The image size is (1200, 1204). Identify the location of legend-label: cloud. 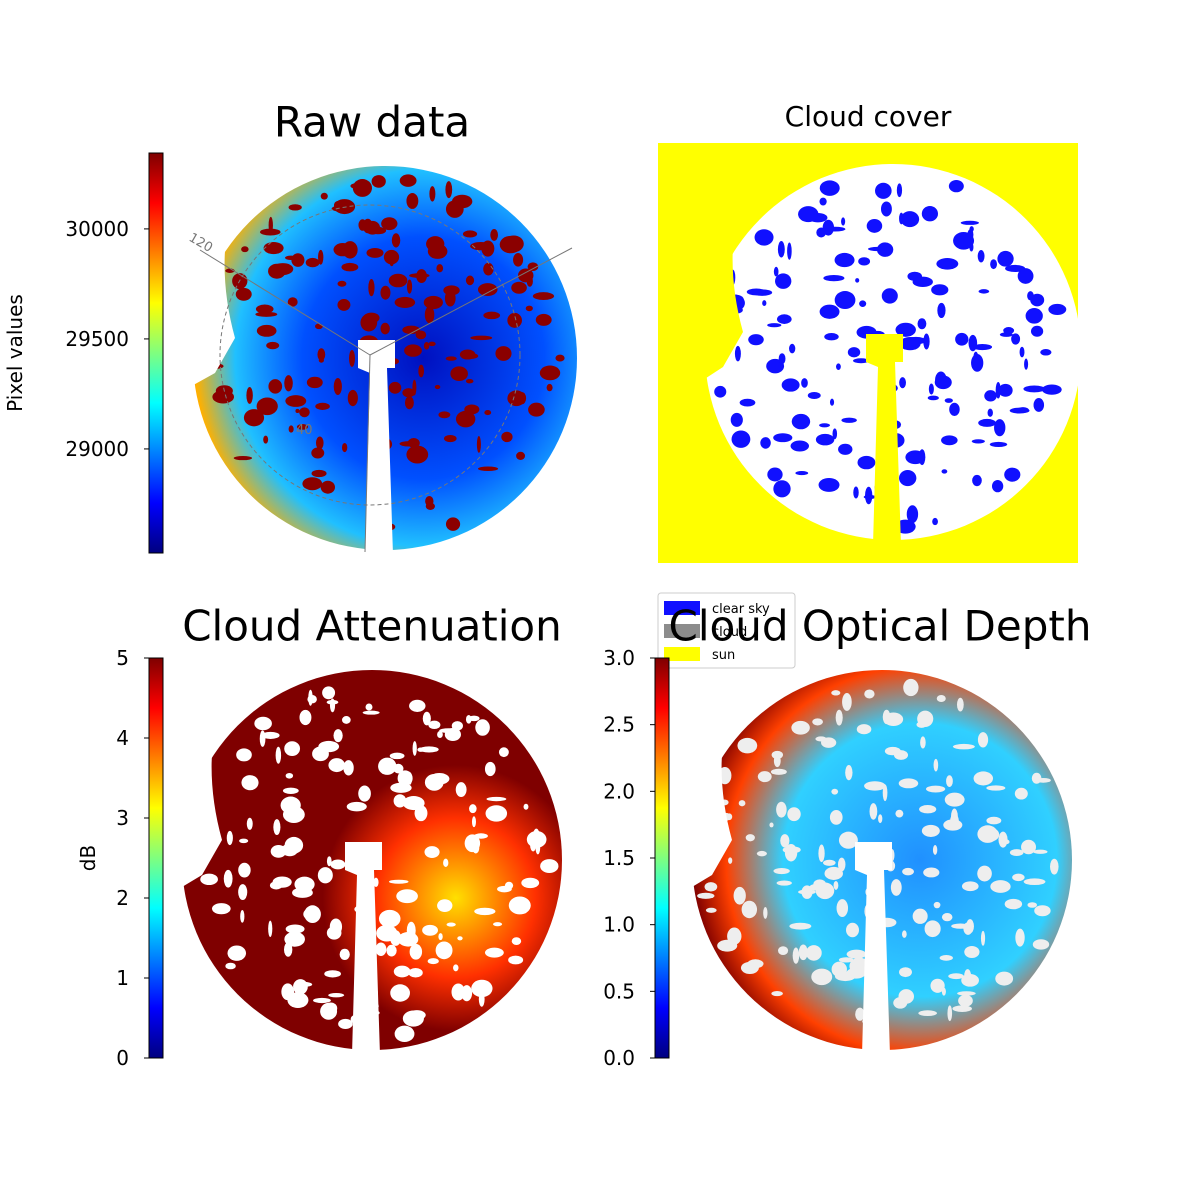
(729, 632).